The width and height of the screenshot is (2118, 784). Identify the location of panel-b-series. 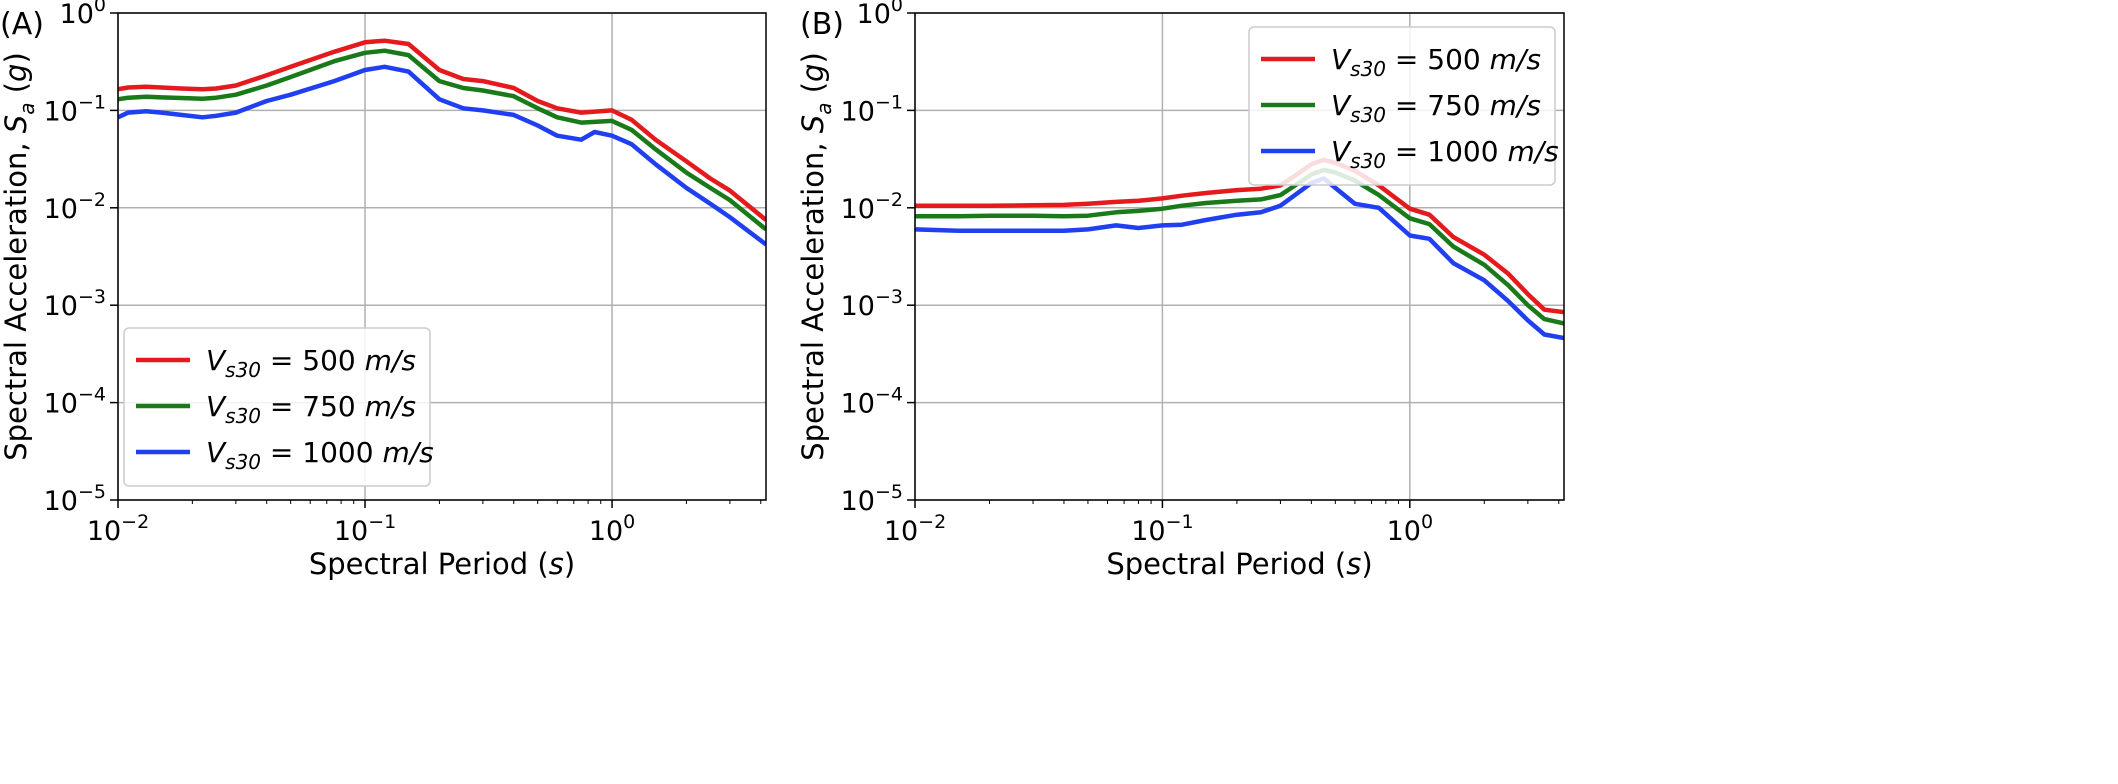
(1239, 249).